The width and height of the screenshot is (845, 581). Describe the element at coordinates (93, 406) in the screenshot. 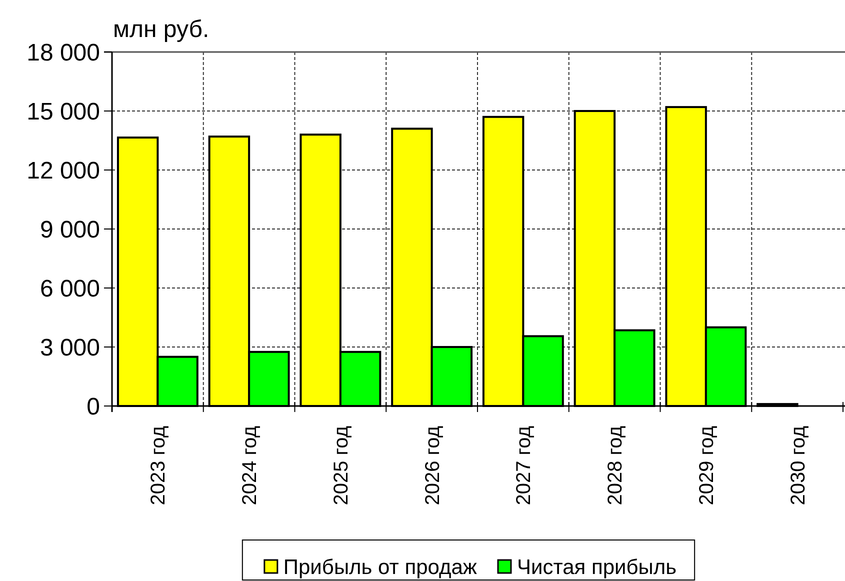

I see `y-tick-label: 0` at that location.